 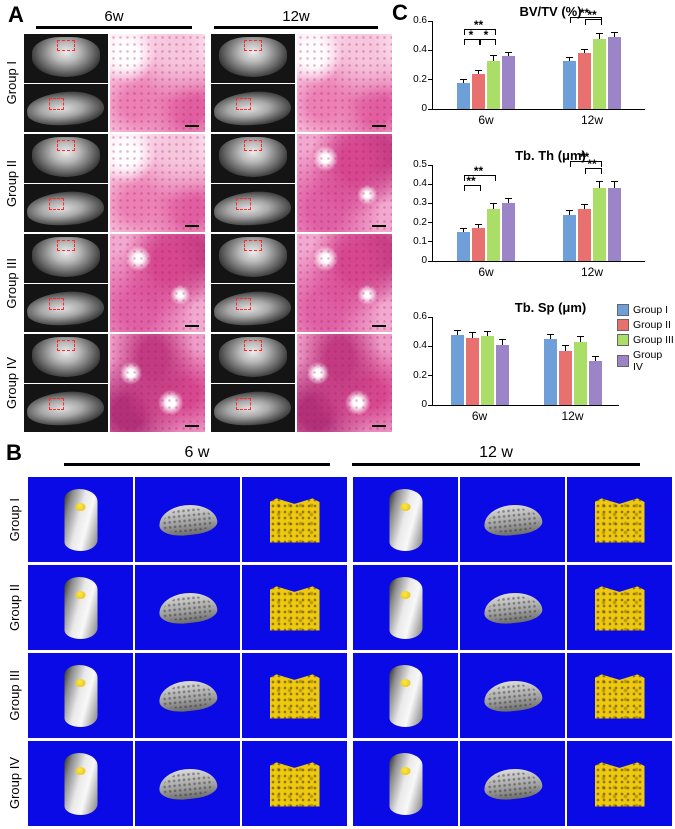 I want to click on legend-label: Group I, so click(x=651, y=310).